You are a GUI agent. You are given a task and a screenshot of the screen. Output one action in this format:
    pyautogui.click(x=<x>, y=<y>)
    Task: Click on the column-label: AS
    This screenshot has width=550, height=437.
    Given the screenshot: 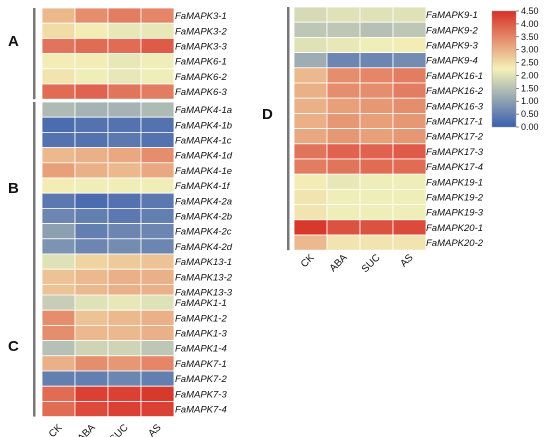 What is the action you would take?
    pyautogui.click(x=154, y=429)
    